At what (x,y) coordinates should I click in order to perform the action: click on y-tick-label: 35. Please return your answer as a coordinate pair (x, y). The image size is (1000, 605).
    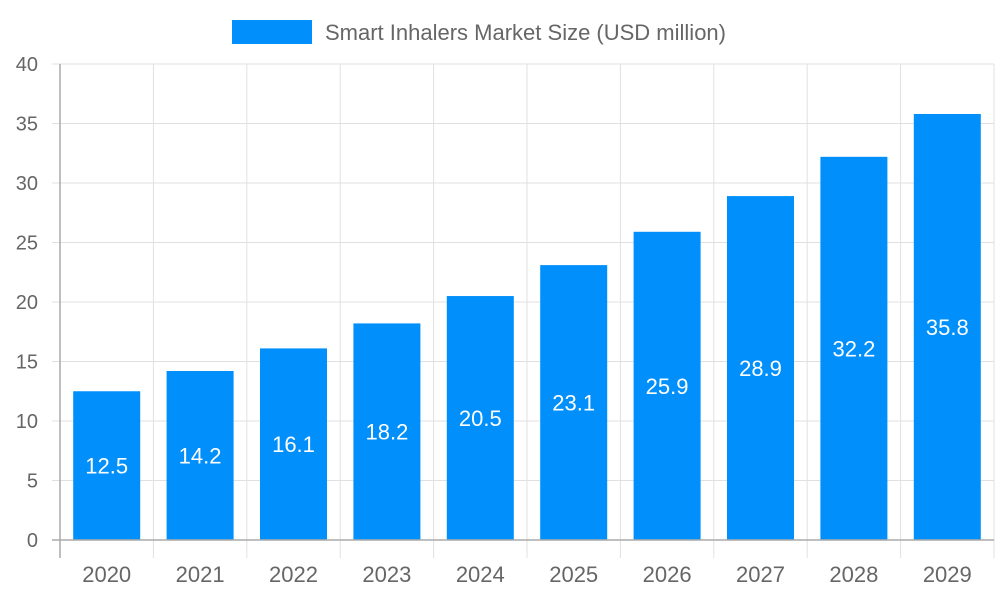
    Looking at the image, I should click on (27, 125).